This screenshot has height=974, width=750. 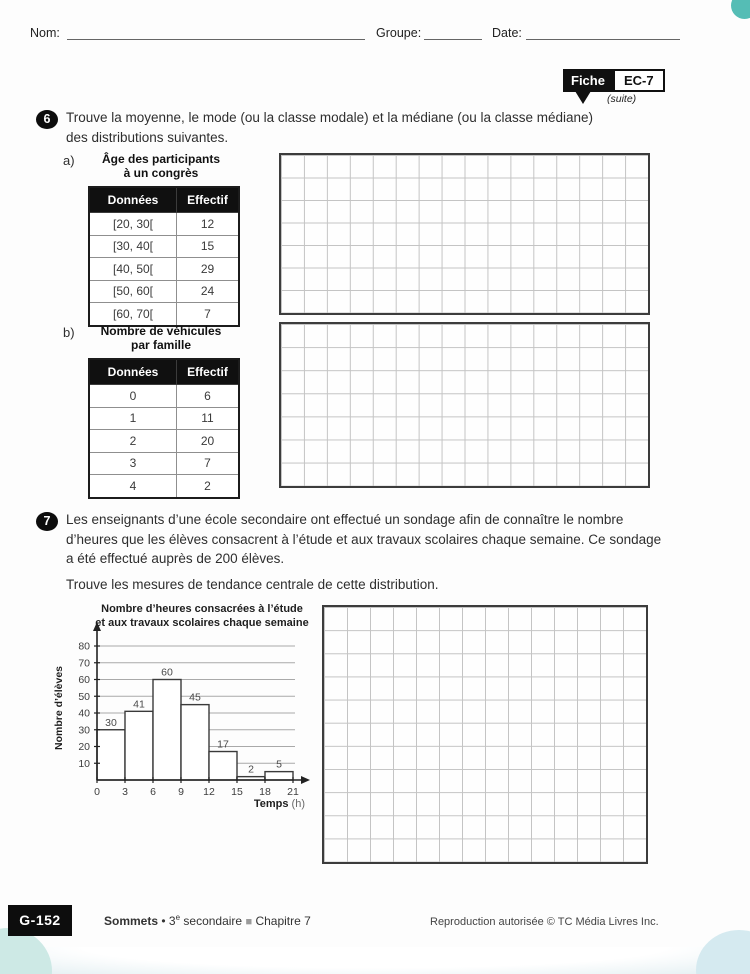 What do you see at coordinates (588, 80) in the screenshot?
I see `fiche-badge-label: Fiche` at bounding box center [588, 80].